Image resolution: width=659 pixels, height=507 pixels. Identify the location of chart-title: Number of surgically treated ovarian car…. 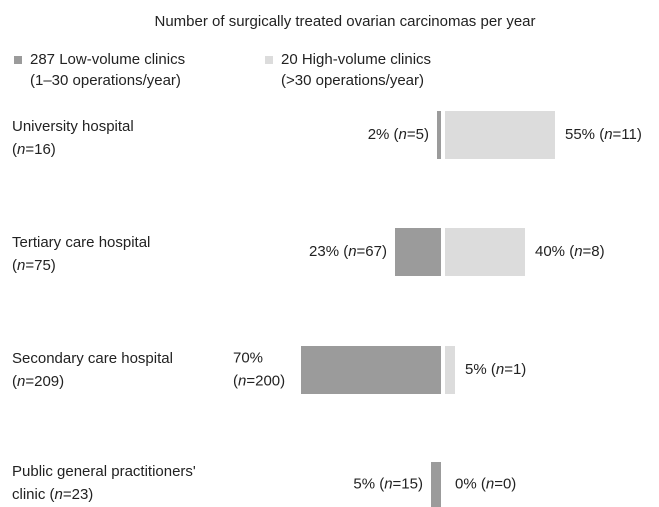
(345, 21).